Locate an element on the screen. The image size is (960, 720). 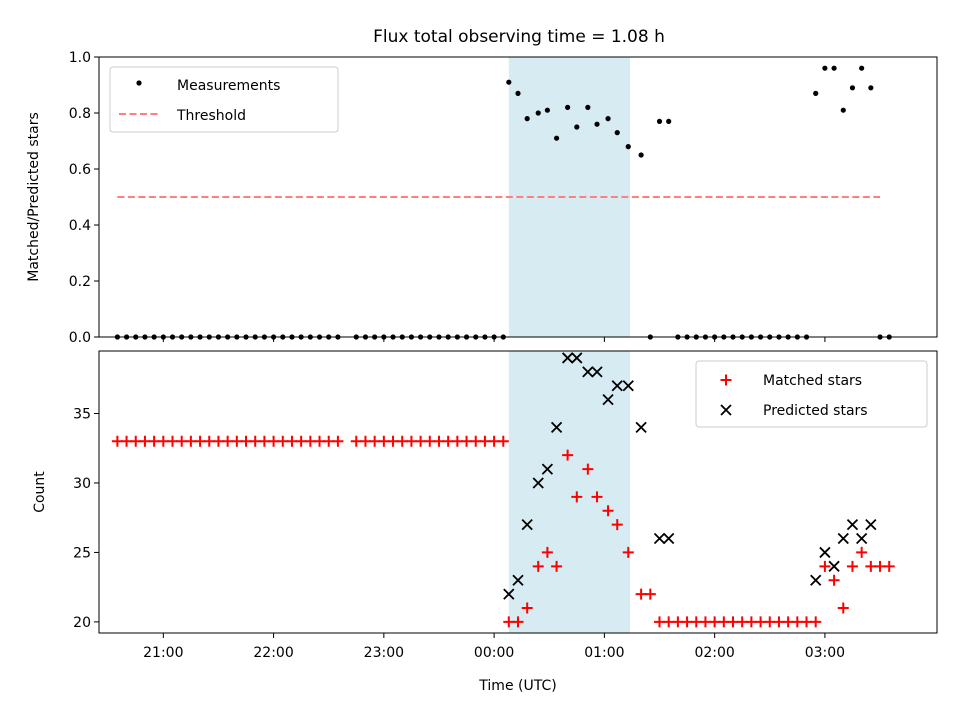
y-tick-label: 0.4 is located at coordinates (80, 226).